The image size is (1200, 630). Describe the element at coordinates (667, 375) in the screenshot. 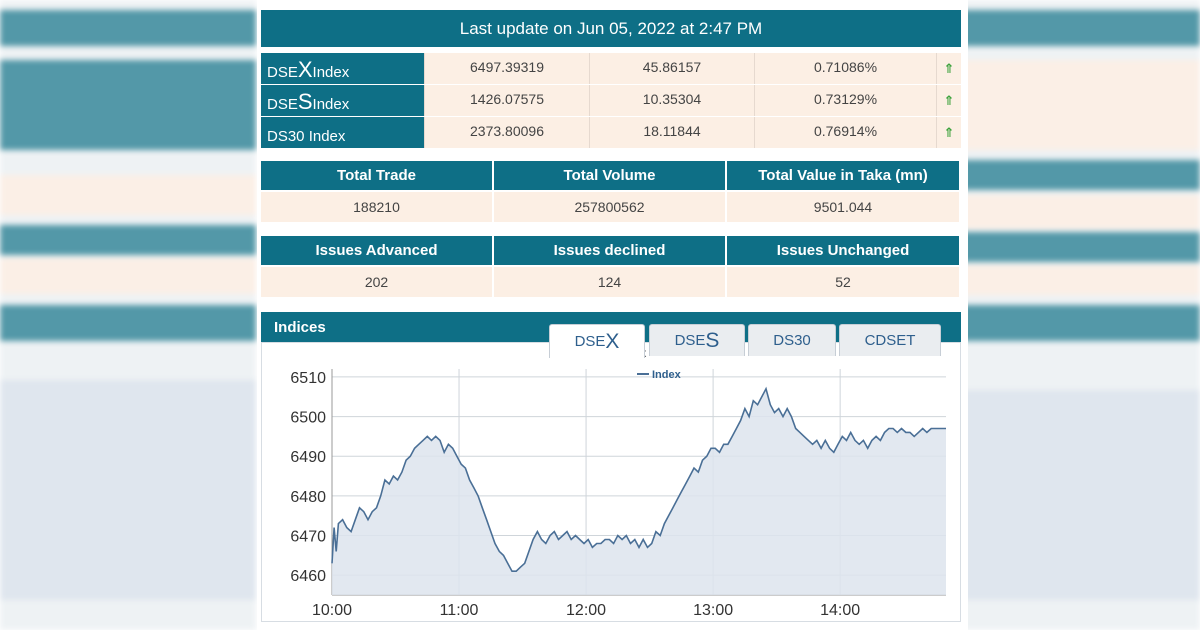

I see `legend-label: Index` at that location.